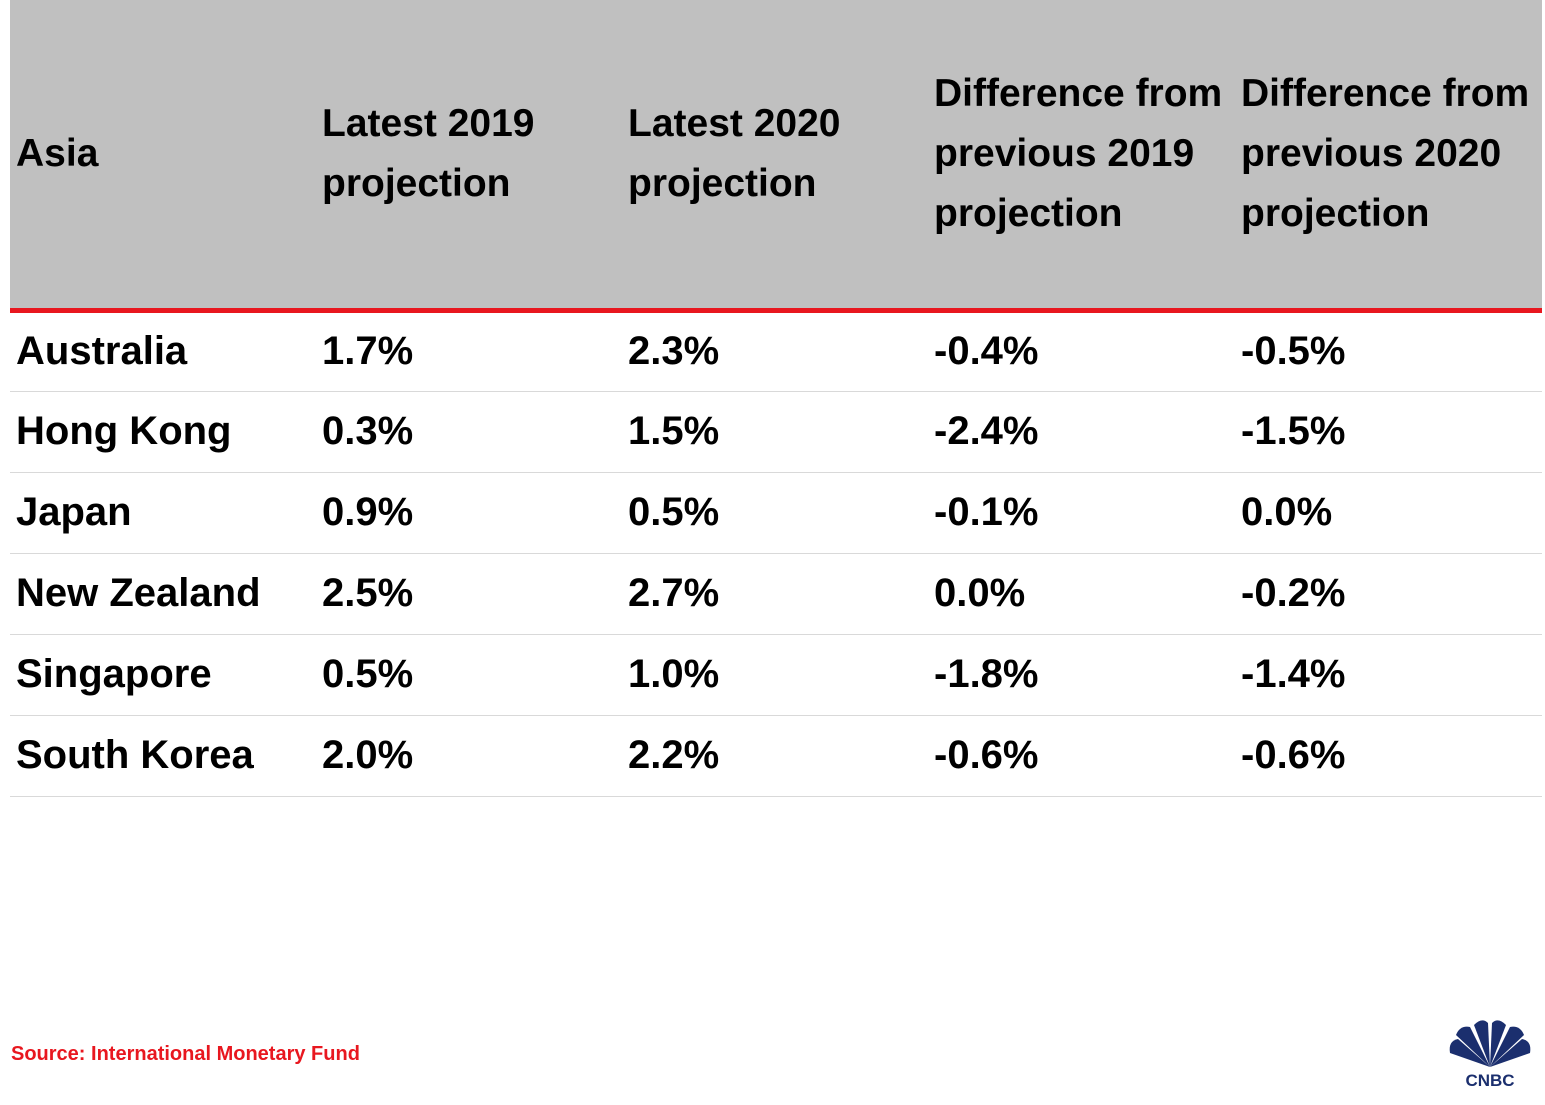 The height and width of the screenshot is (1105, 1545). Describe the element at coordinates (1293, 351) in the screenshot. I see `value-cell: -0.5%` at that location.